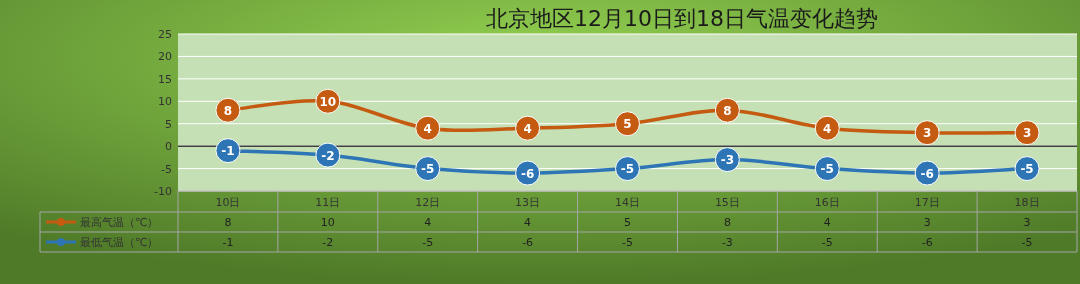 This screenshot has height=284, width=1080. I want to click on data-label: -3, so click(727, 242).